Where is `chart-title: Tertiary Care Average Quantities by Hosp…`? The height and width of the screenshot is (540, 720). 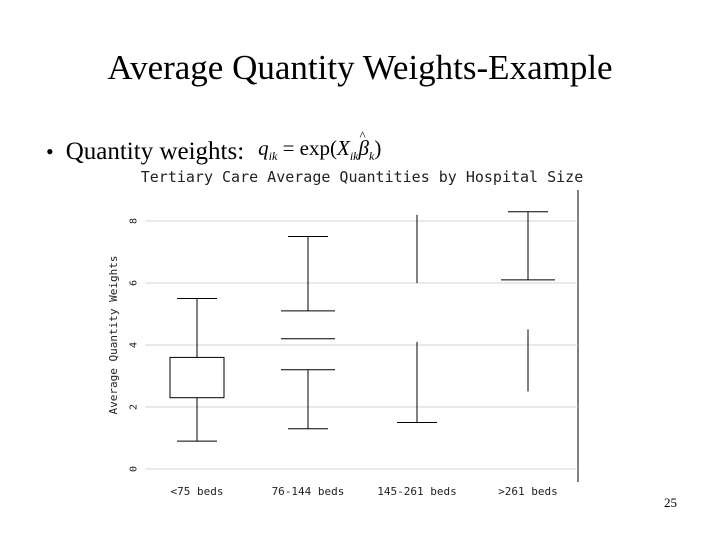 chart-title: Tertiary Care Average Quantities by Hosp… is located at coordinates (362, 177).